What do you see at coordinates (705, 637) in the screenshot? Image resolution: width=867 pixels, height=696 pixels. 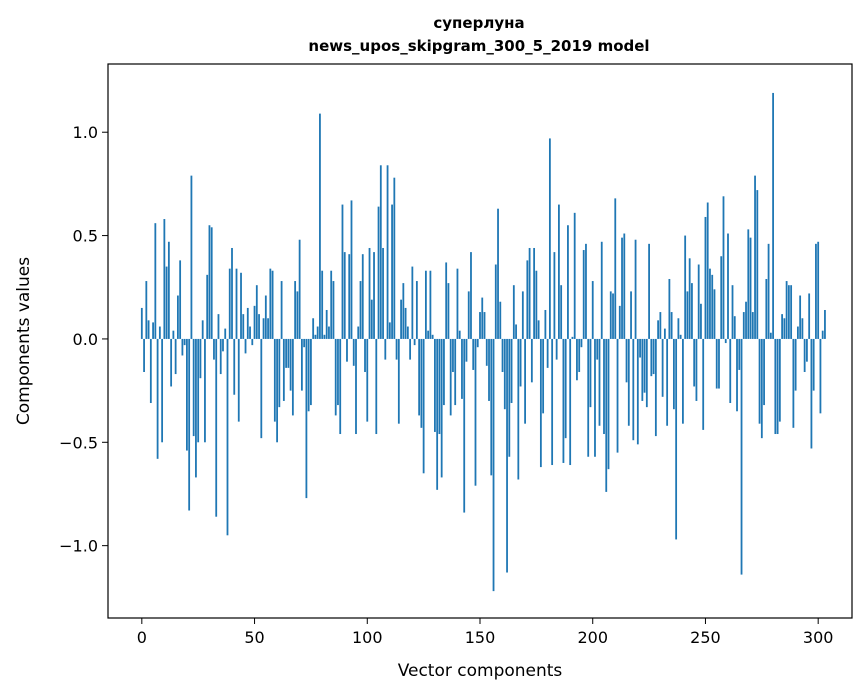 I see `x-tick-label: 250` at bounding box center [705, 637].